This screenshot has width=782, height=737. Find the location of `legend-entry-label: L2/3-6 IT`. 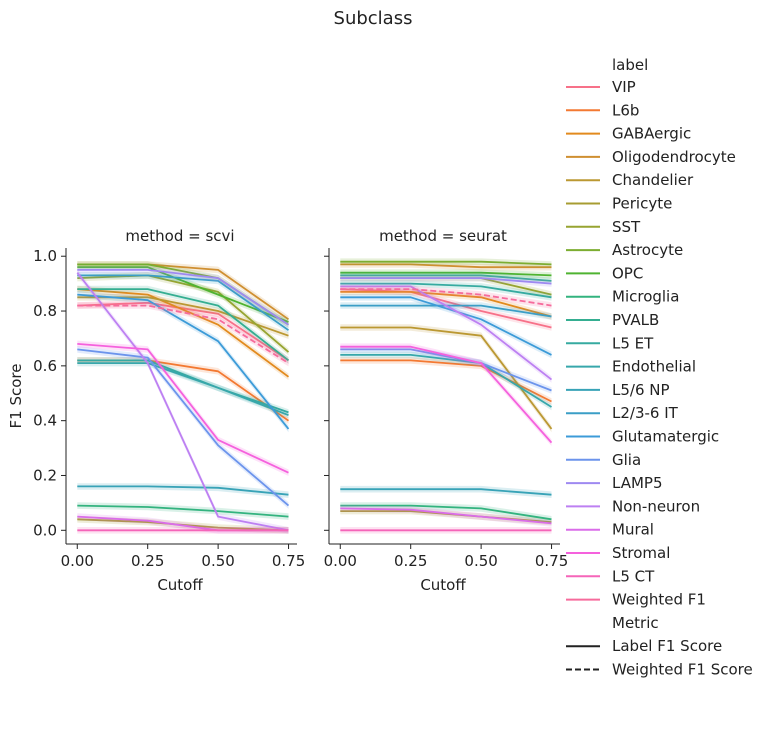

legend-entry-label: L2/3-6 IT is located at coordinates (645, 413).